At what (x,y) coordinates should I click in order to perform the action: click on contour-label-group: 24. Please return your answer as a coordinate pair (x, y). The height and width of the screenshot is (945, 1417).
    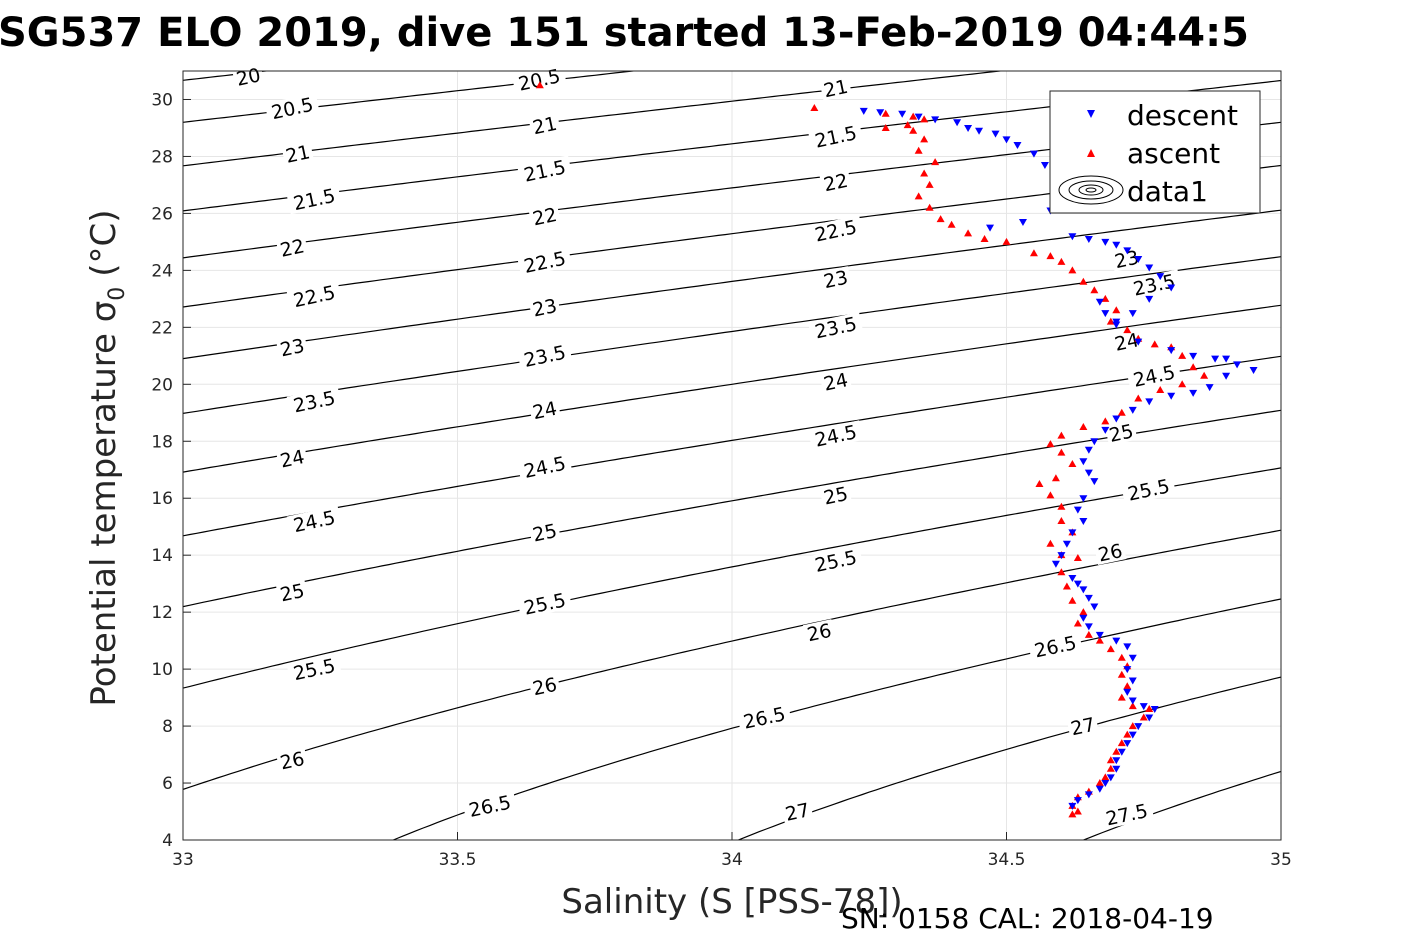
    Looking at the image, I should click on (544, 410).